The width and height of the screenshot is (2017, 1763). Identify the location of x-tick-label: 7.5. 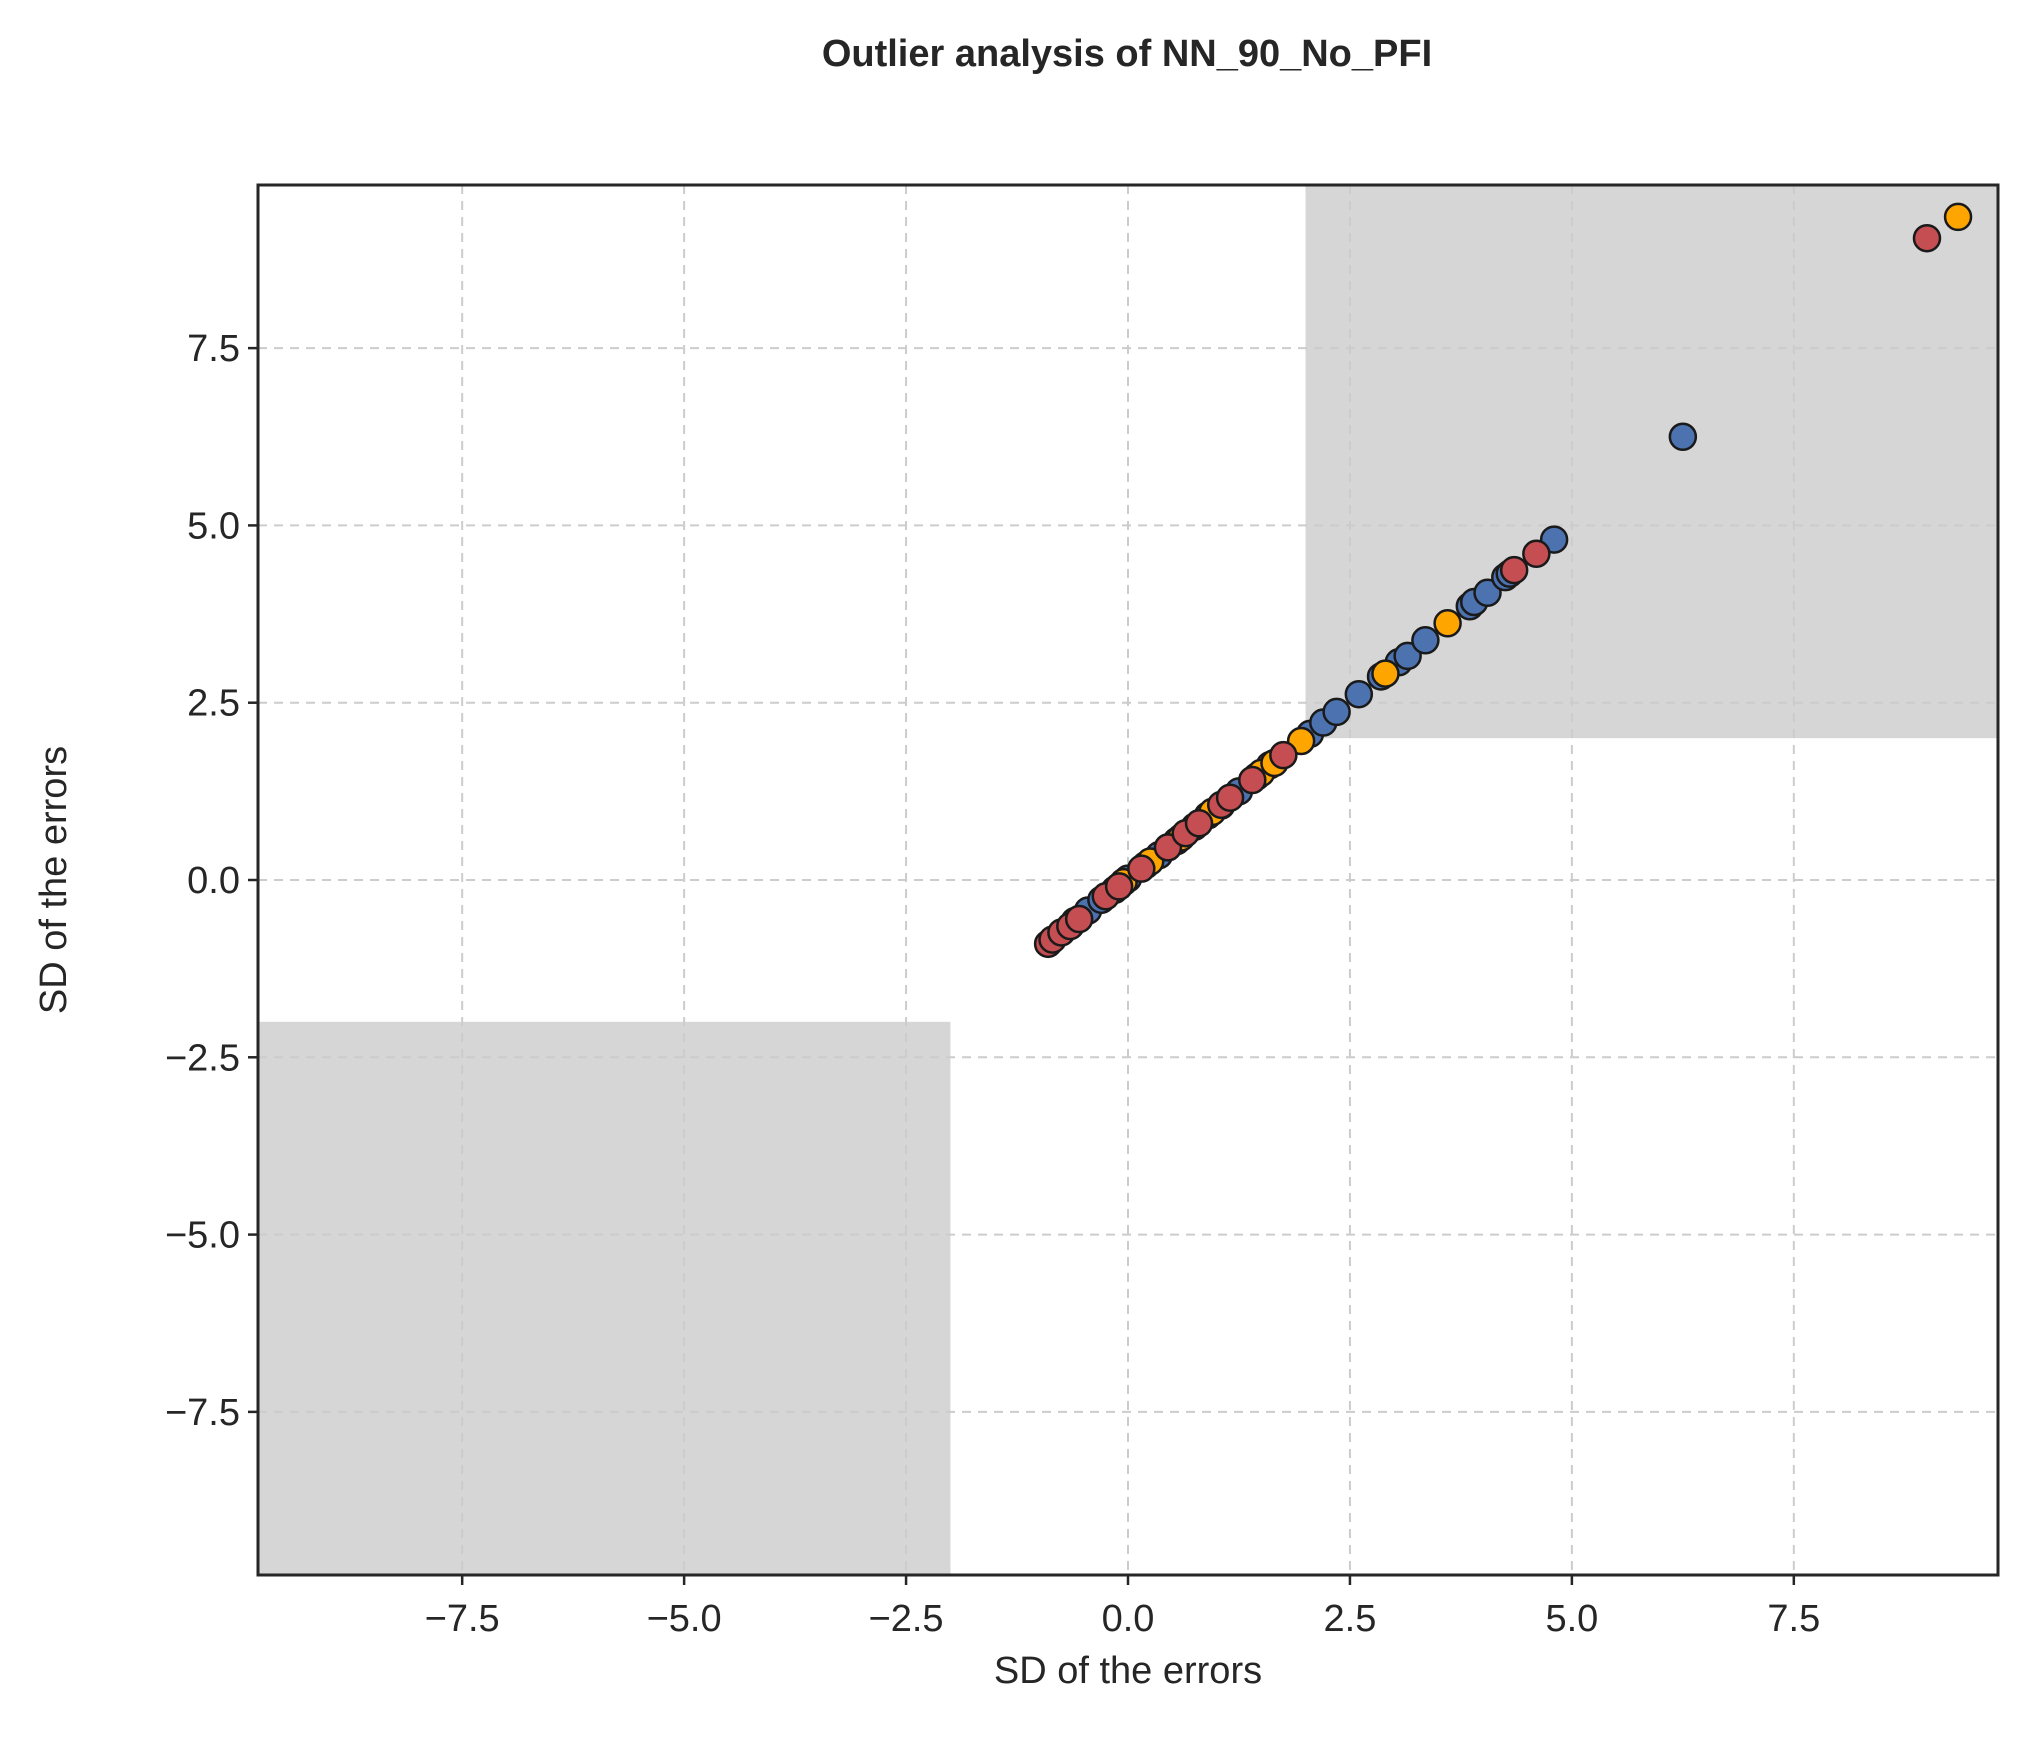
(1793, 1619).